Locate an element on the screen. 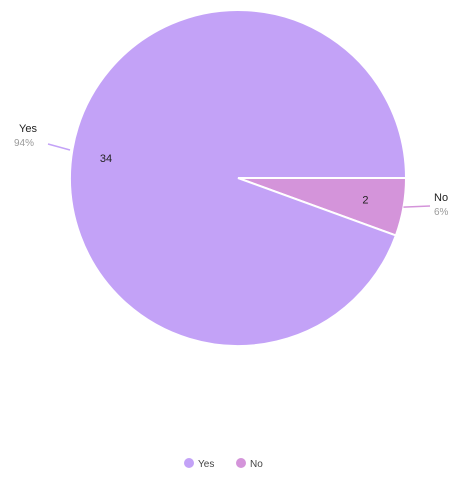  leader-line-yes is located at coordinates (59, 147).